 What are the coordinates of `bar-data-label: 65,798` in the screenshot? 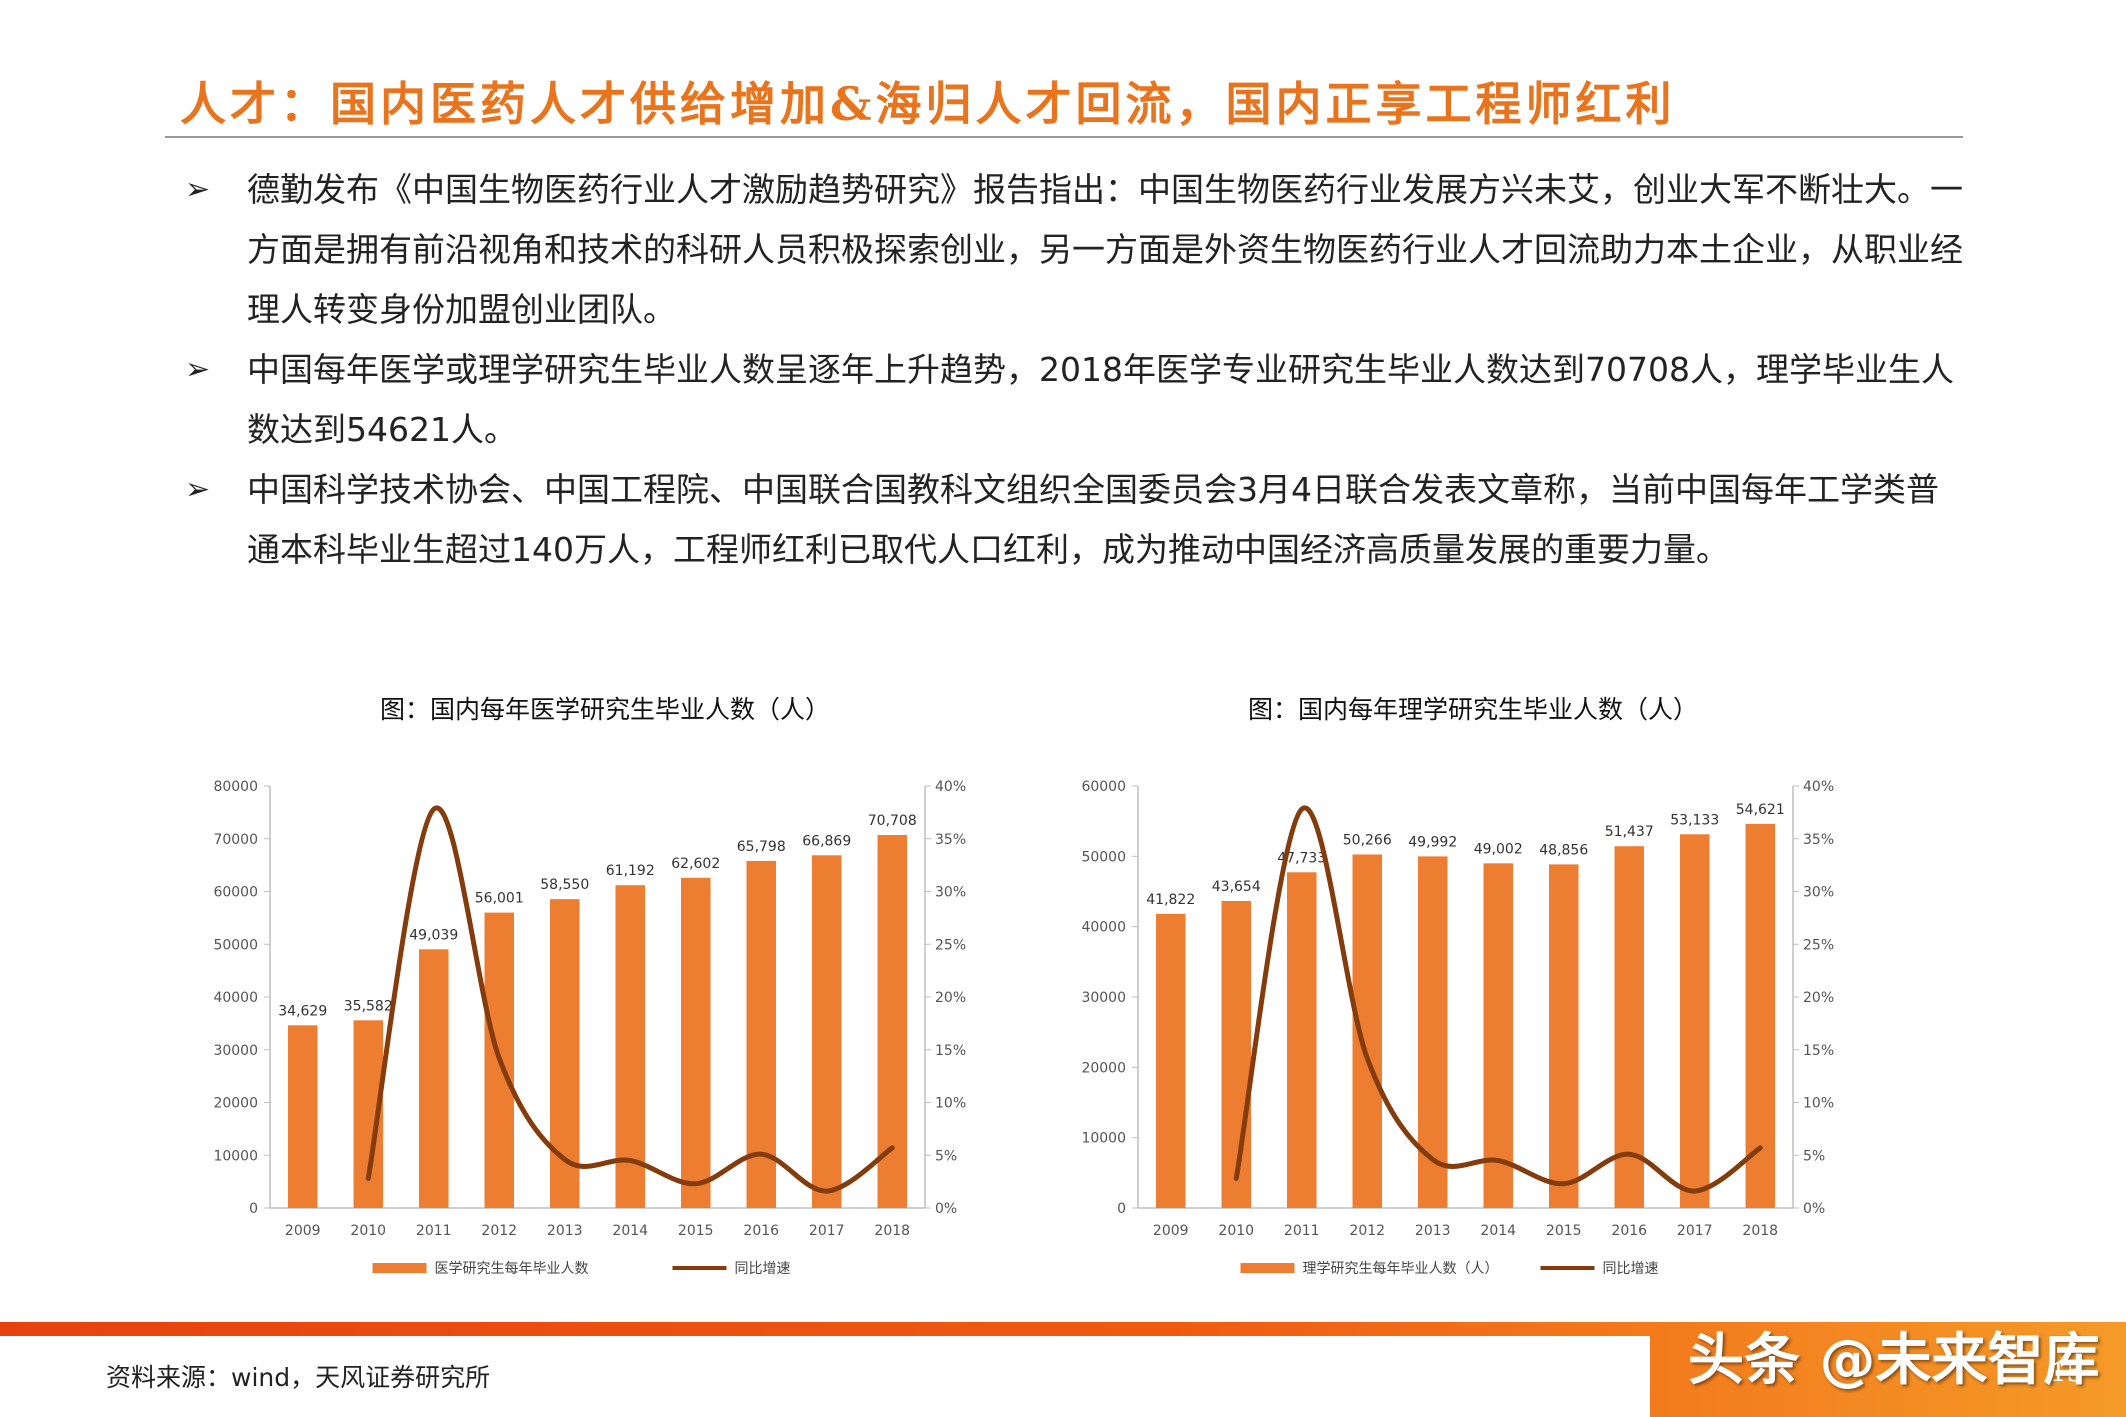 It's located at (761, 847).